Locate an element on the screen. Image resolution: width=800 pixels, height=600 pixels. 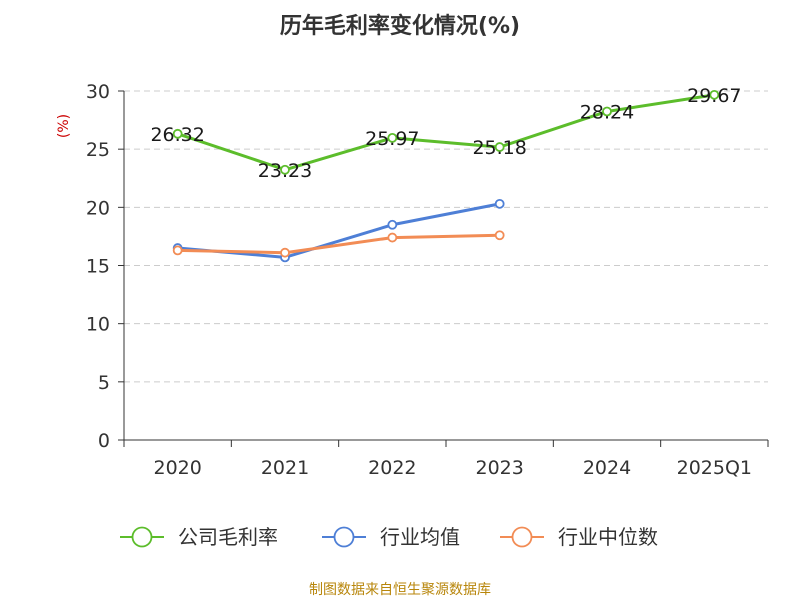
data-label: 23.23 is located at coordinates (285, 171).